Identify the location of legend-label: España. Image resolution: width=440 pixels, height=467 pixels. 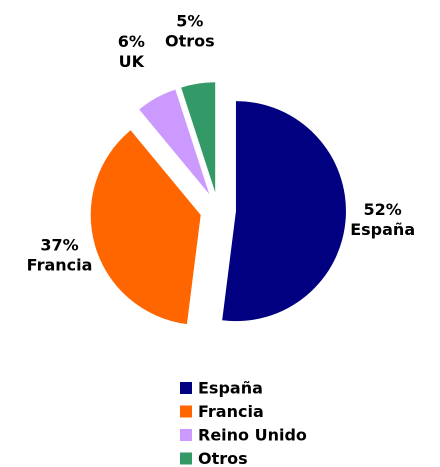
(230, 388).